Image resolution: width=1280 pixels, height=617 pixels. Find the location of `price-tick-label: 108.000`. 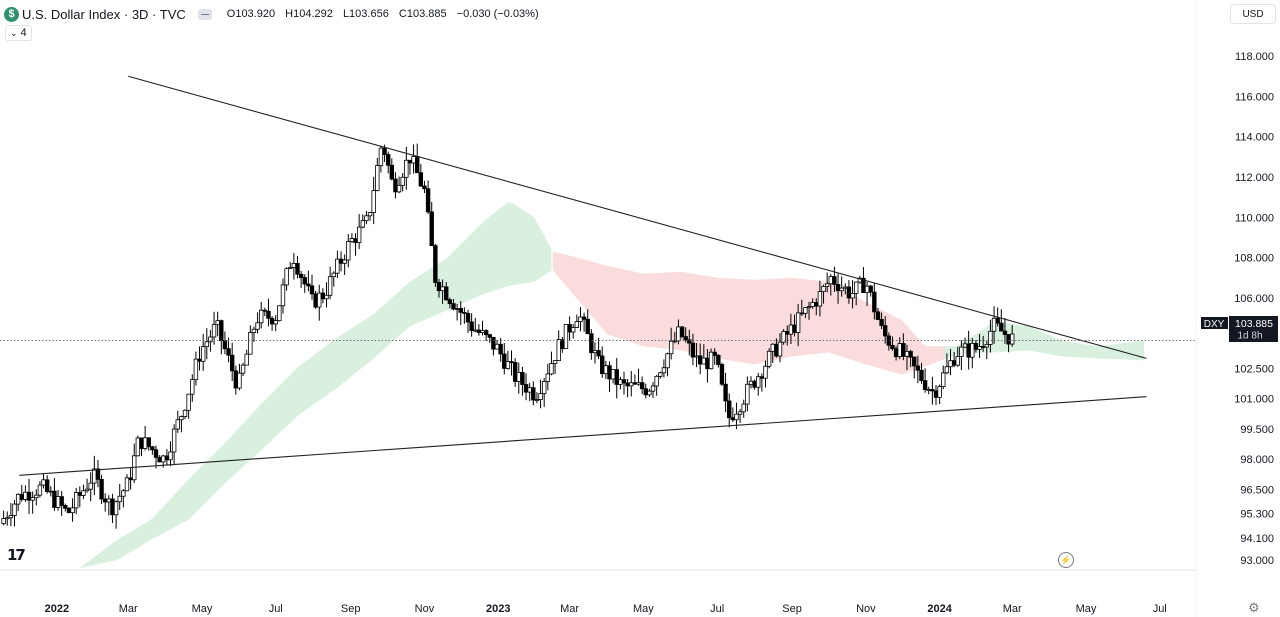

price-tick-label: 108.000 is located at coordinates (1254, 259).